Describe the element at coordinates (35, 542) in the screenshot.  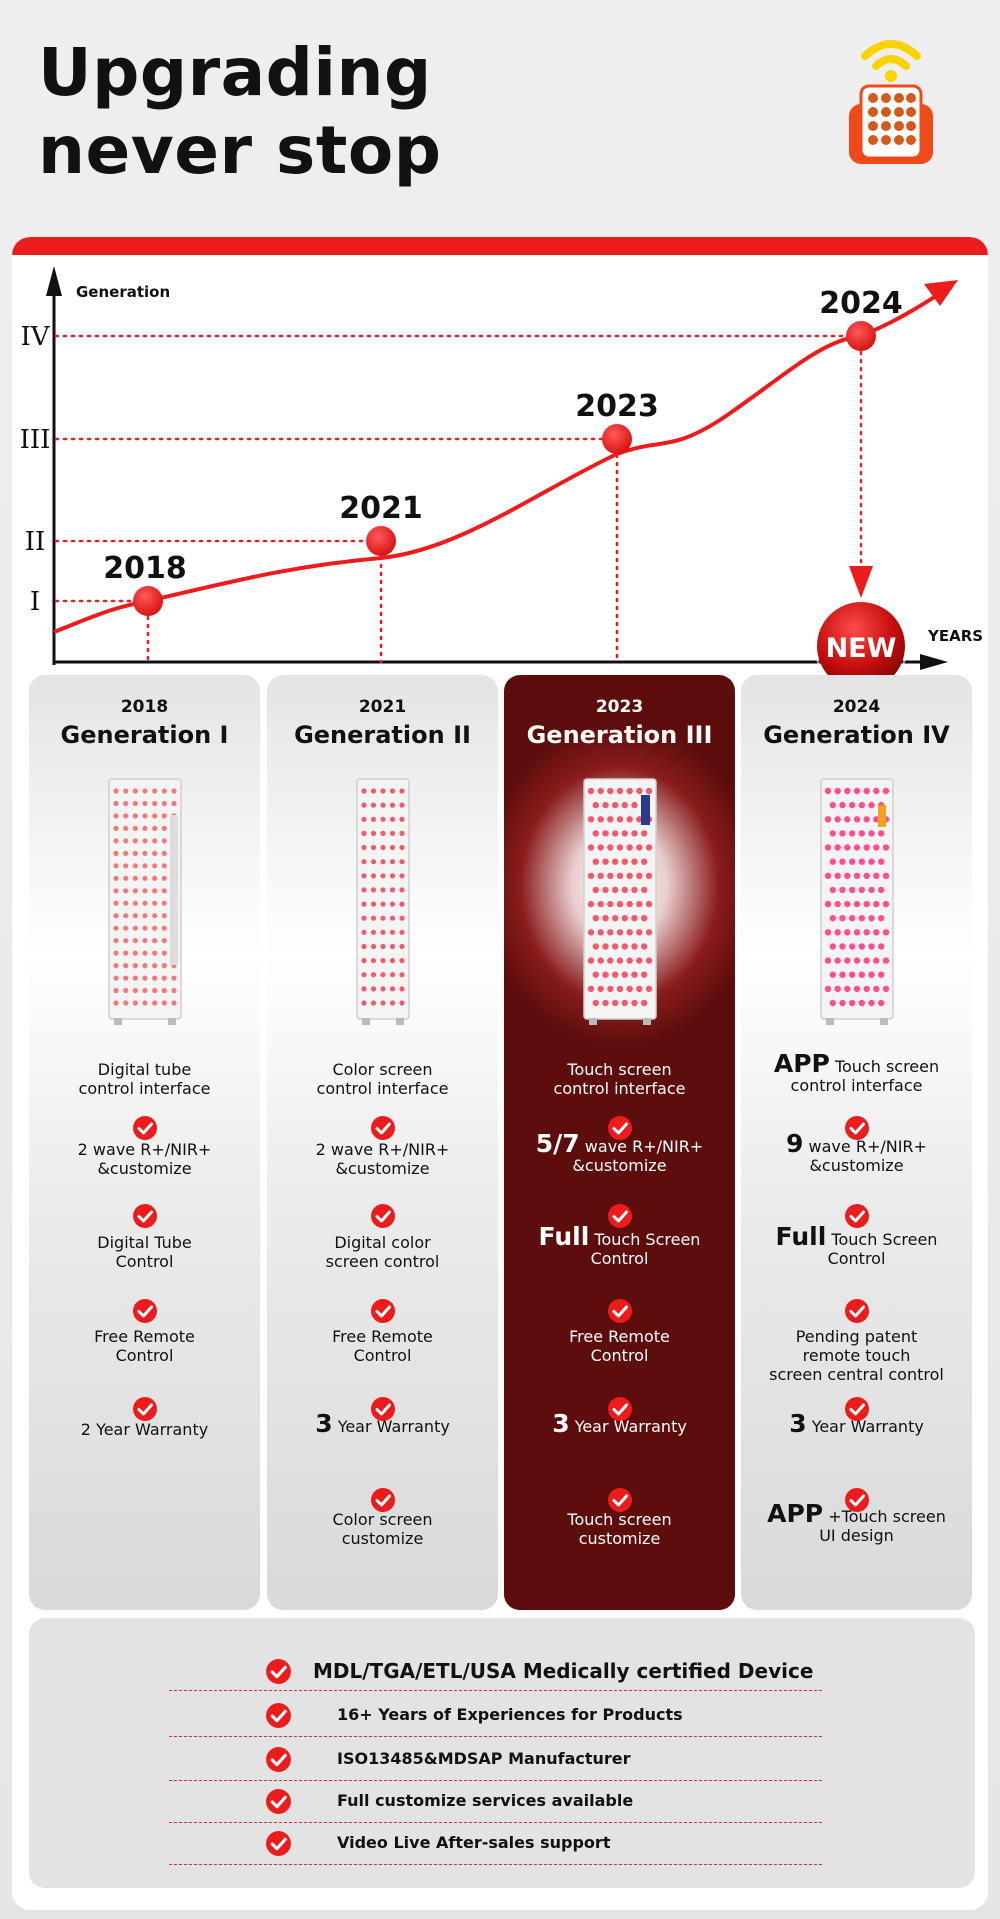
I see `y-tick-2: II` at that location.